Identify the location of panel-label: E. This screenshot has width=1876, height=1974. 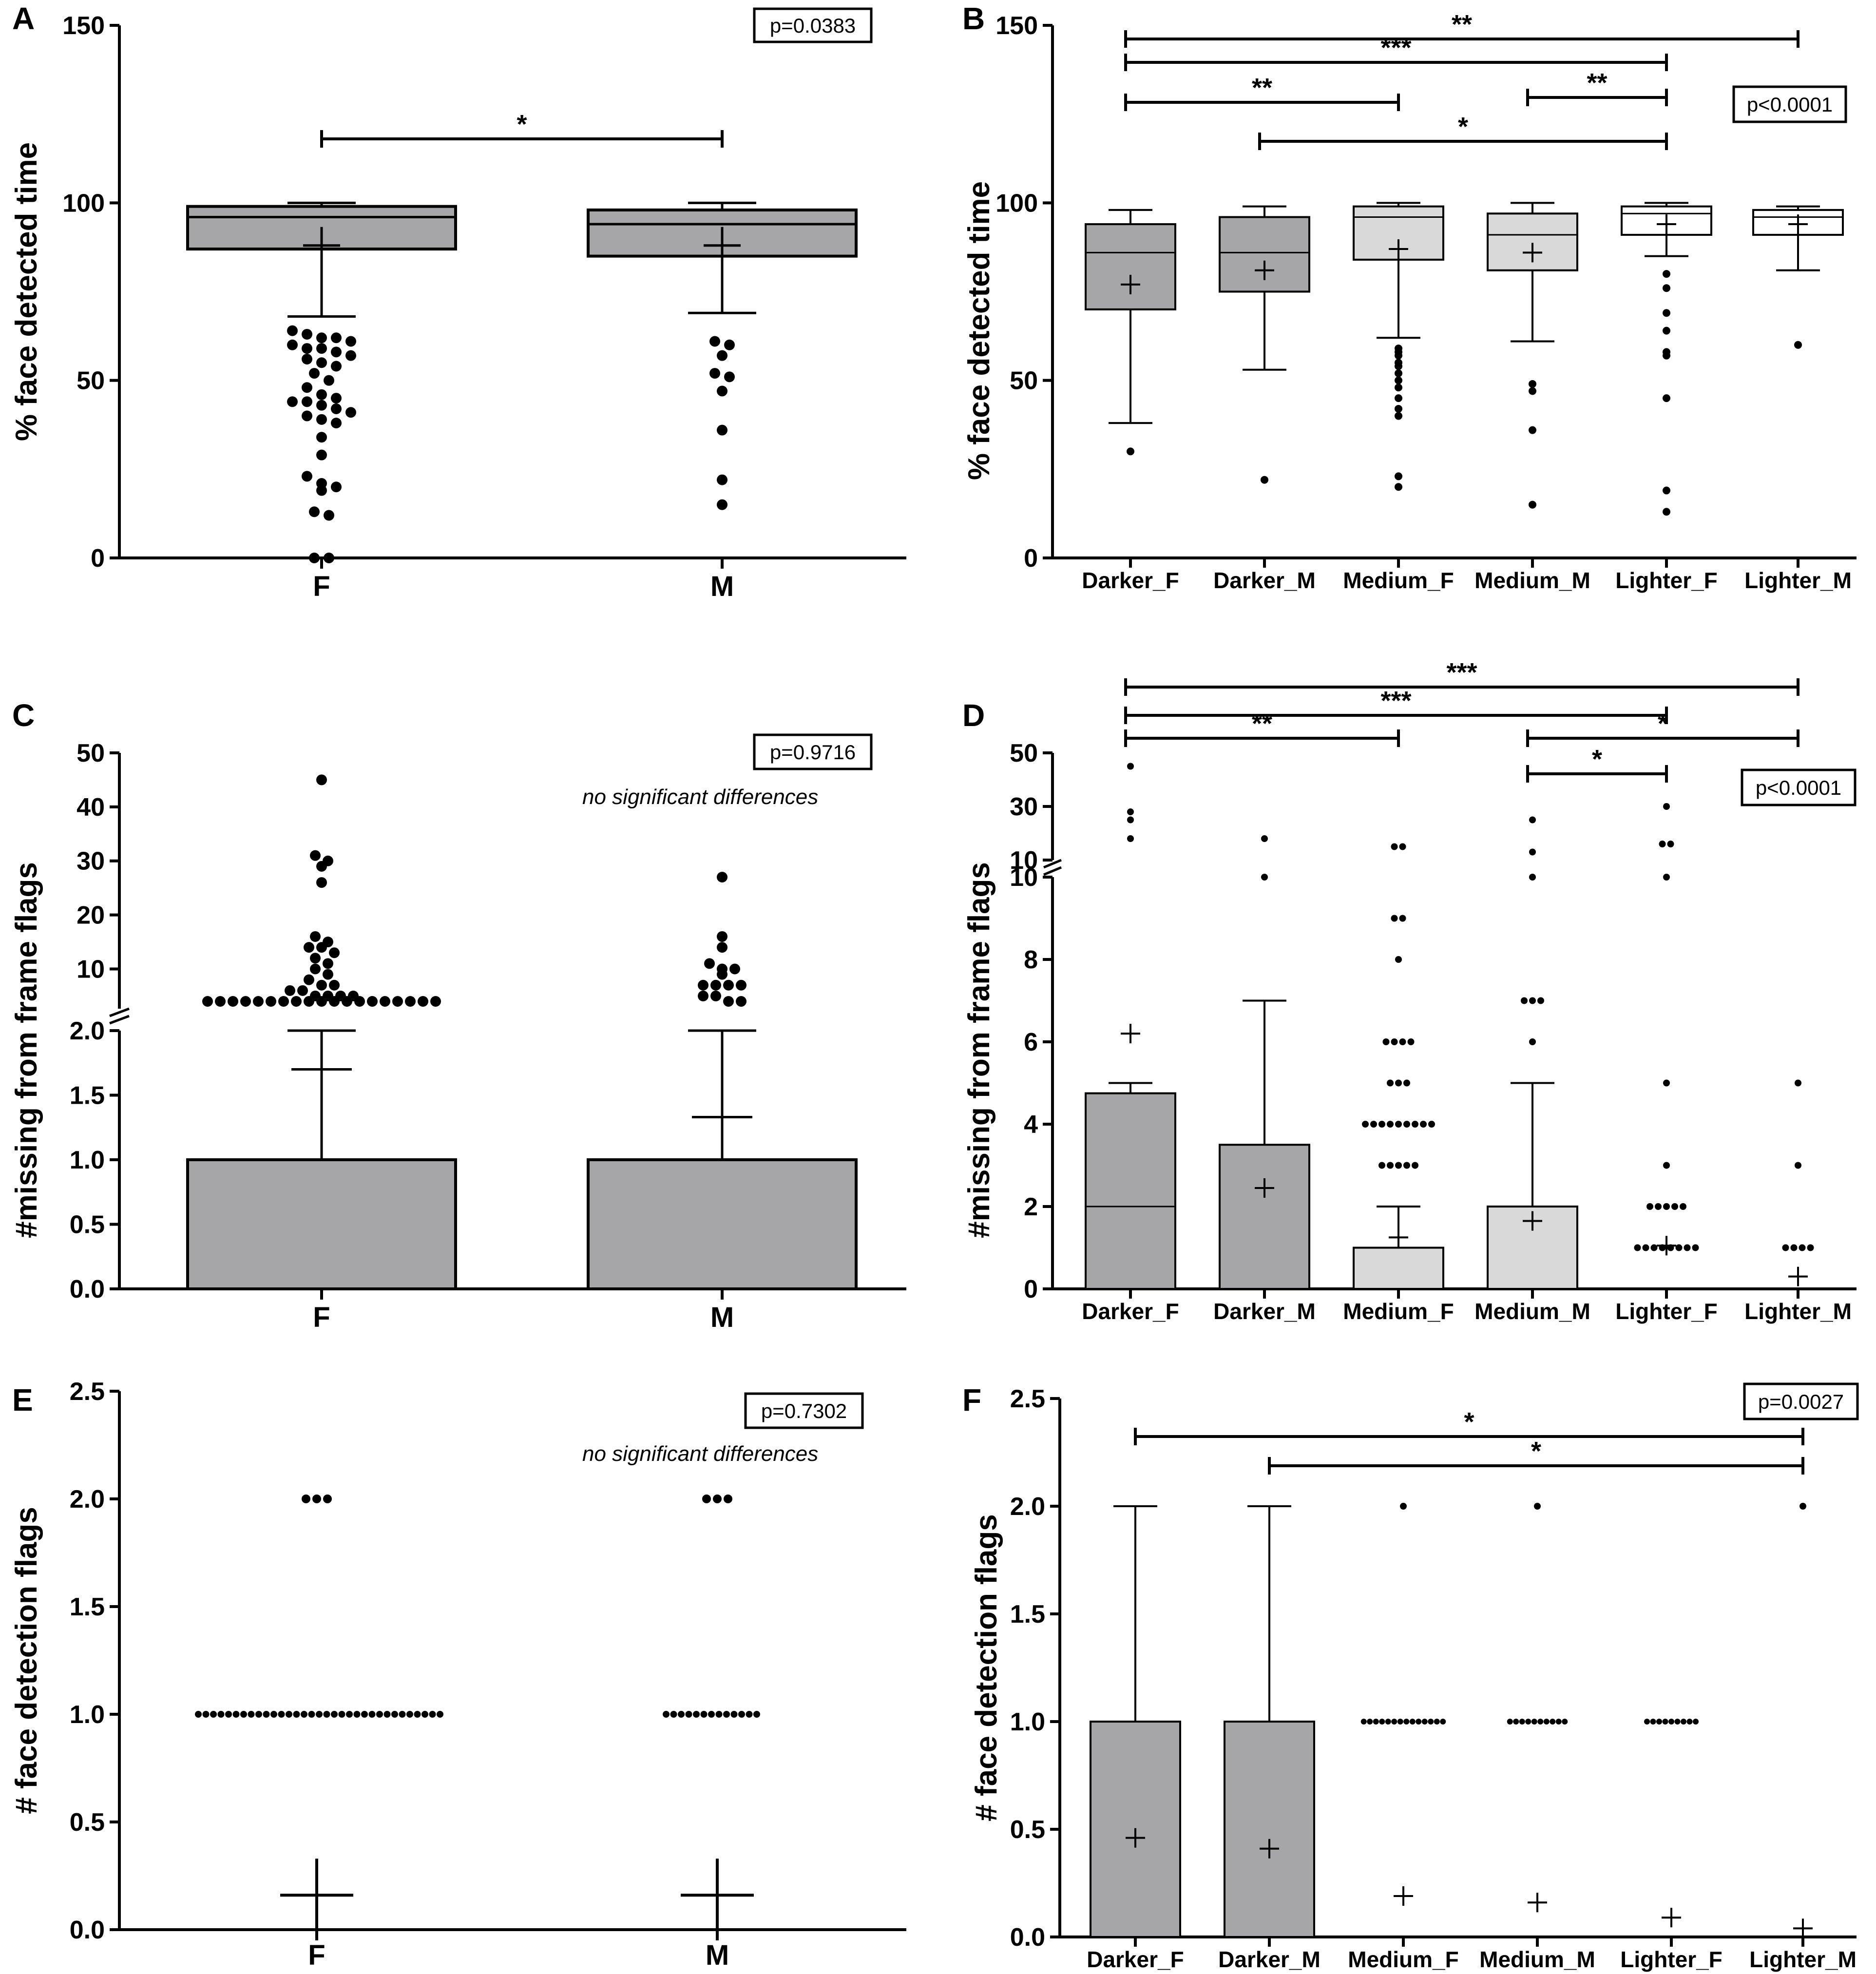
(22, 1400).